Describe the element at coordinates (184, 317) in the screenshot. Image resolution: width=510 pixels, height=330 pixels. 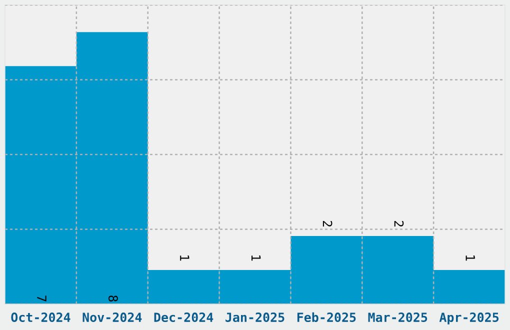
I see `x-tick-label: Dec-2024` at that location.